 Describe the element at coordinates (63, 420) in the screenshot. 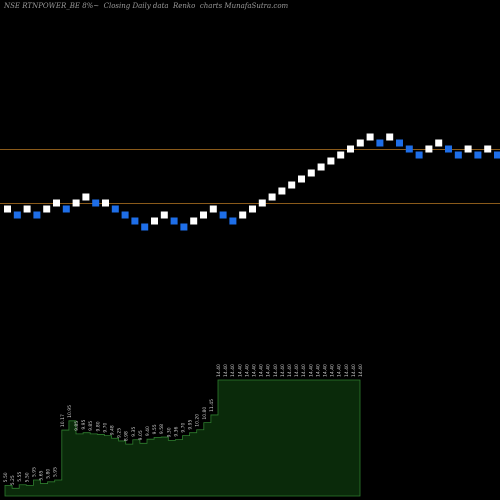

I see `price-label: 10.17` at that location.